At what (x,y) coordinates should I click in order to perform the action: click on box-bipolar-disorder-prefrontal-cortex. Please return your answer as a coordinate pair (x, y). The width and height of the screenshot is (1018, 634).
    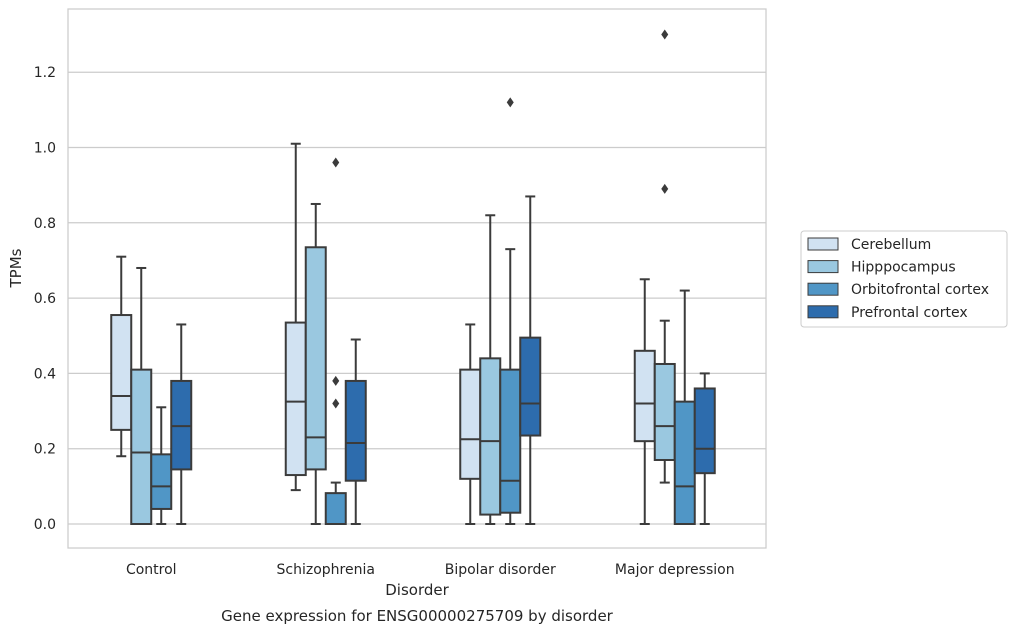
    Looking at the image, I should click on (530, 360).